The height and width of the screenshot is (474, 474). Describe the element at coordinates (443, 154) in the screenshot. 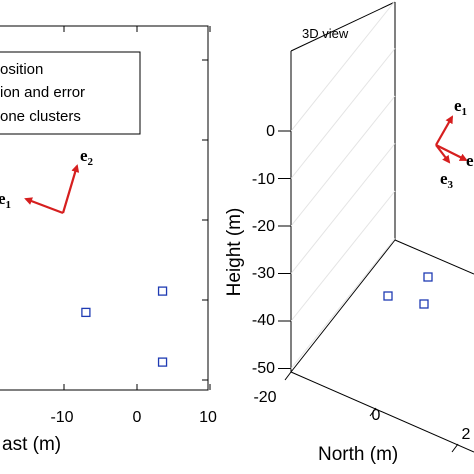

I see `vector-3d-e3-arrow` at that location.